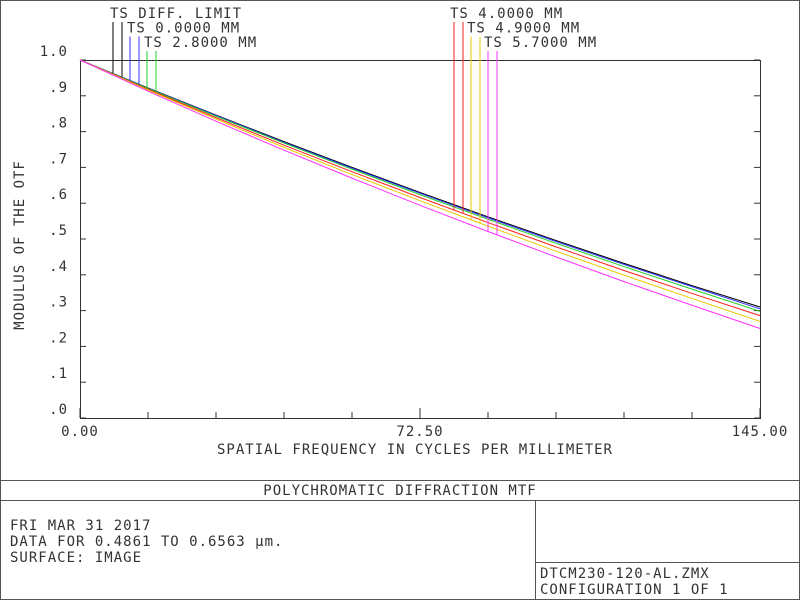 This screenshot has width=800, height=600. I want to click on x-tick-label: 0.00, so click(80, 432).